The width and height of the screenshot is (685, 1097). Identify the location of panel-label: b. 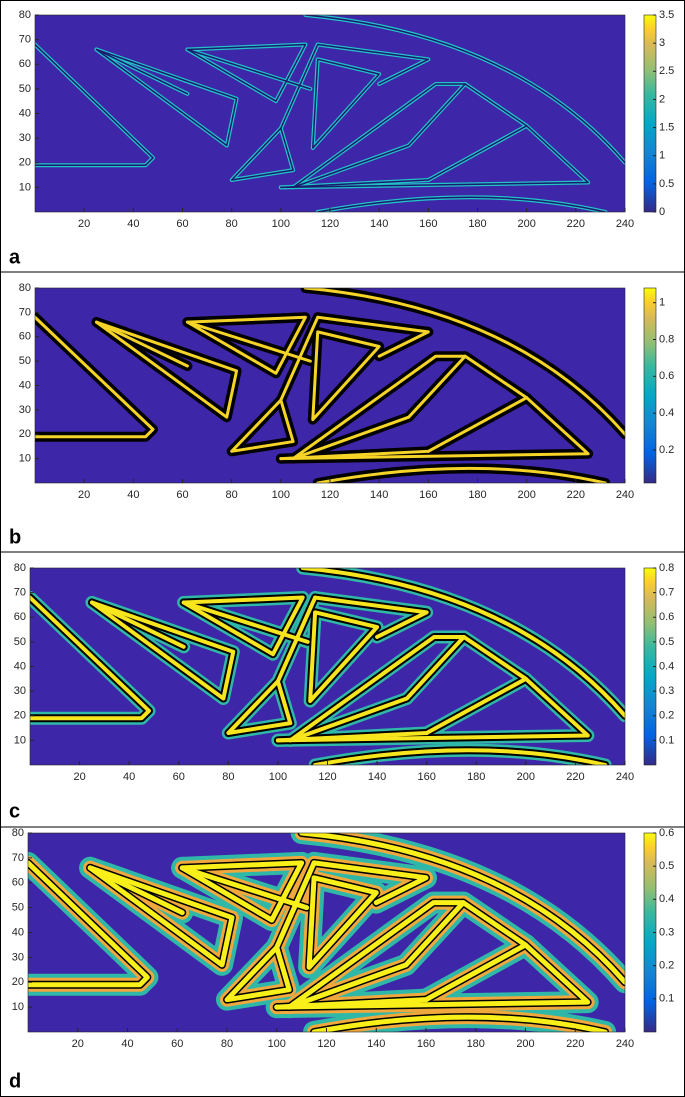
(15, 537).